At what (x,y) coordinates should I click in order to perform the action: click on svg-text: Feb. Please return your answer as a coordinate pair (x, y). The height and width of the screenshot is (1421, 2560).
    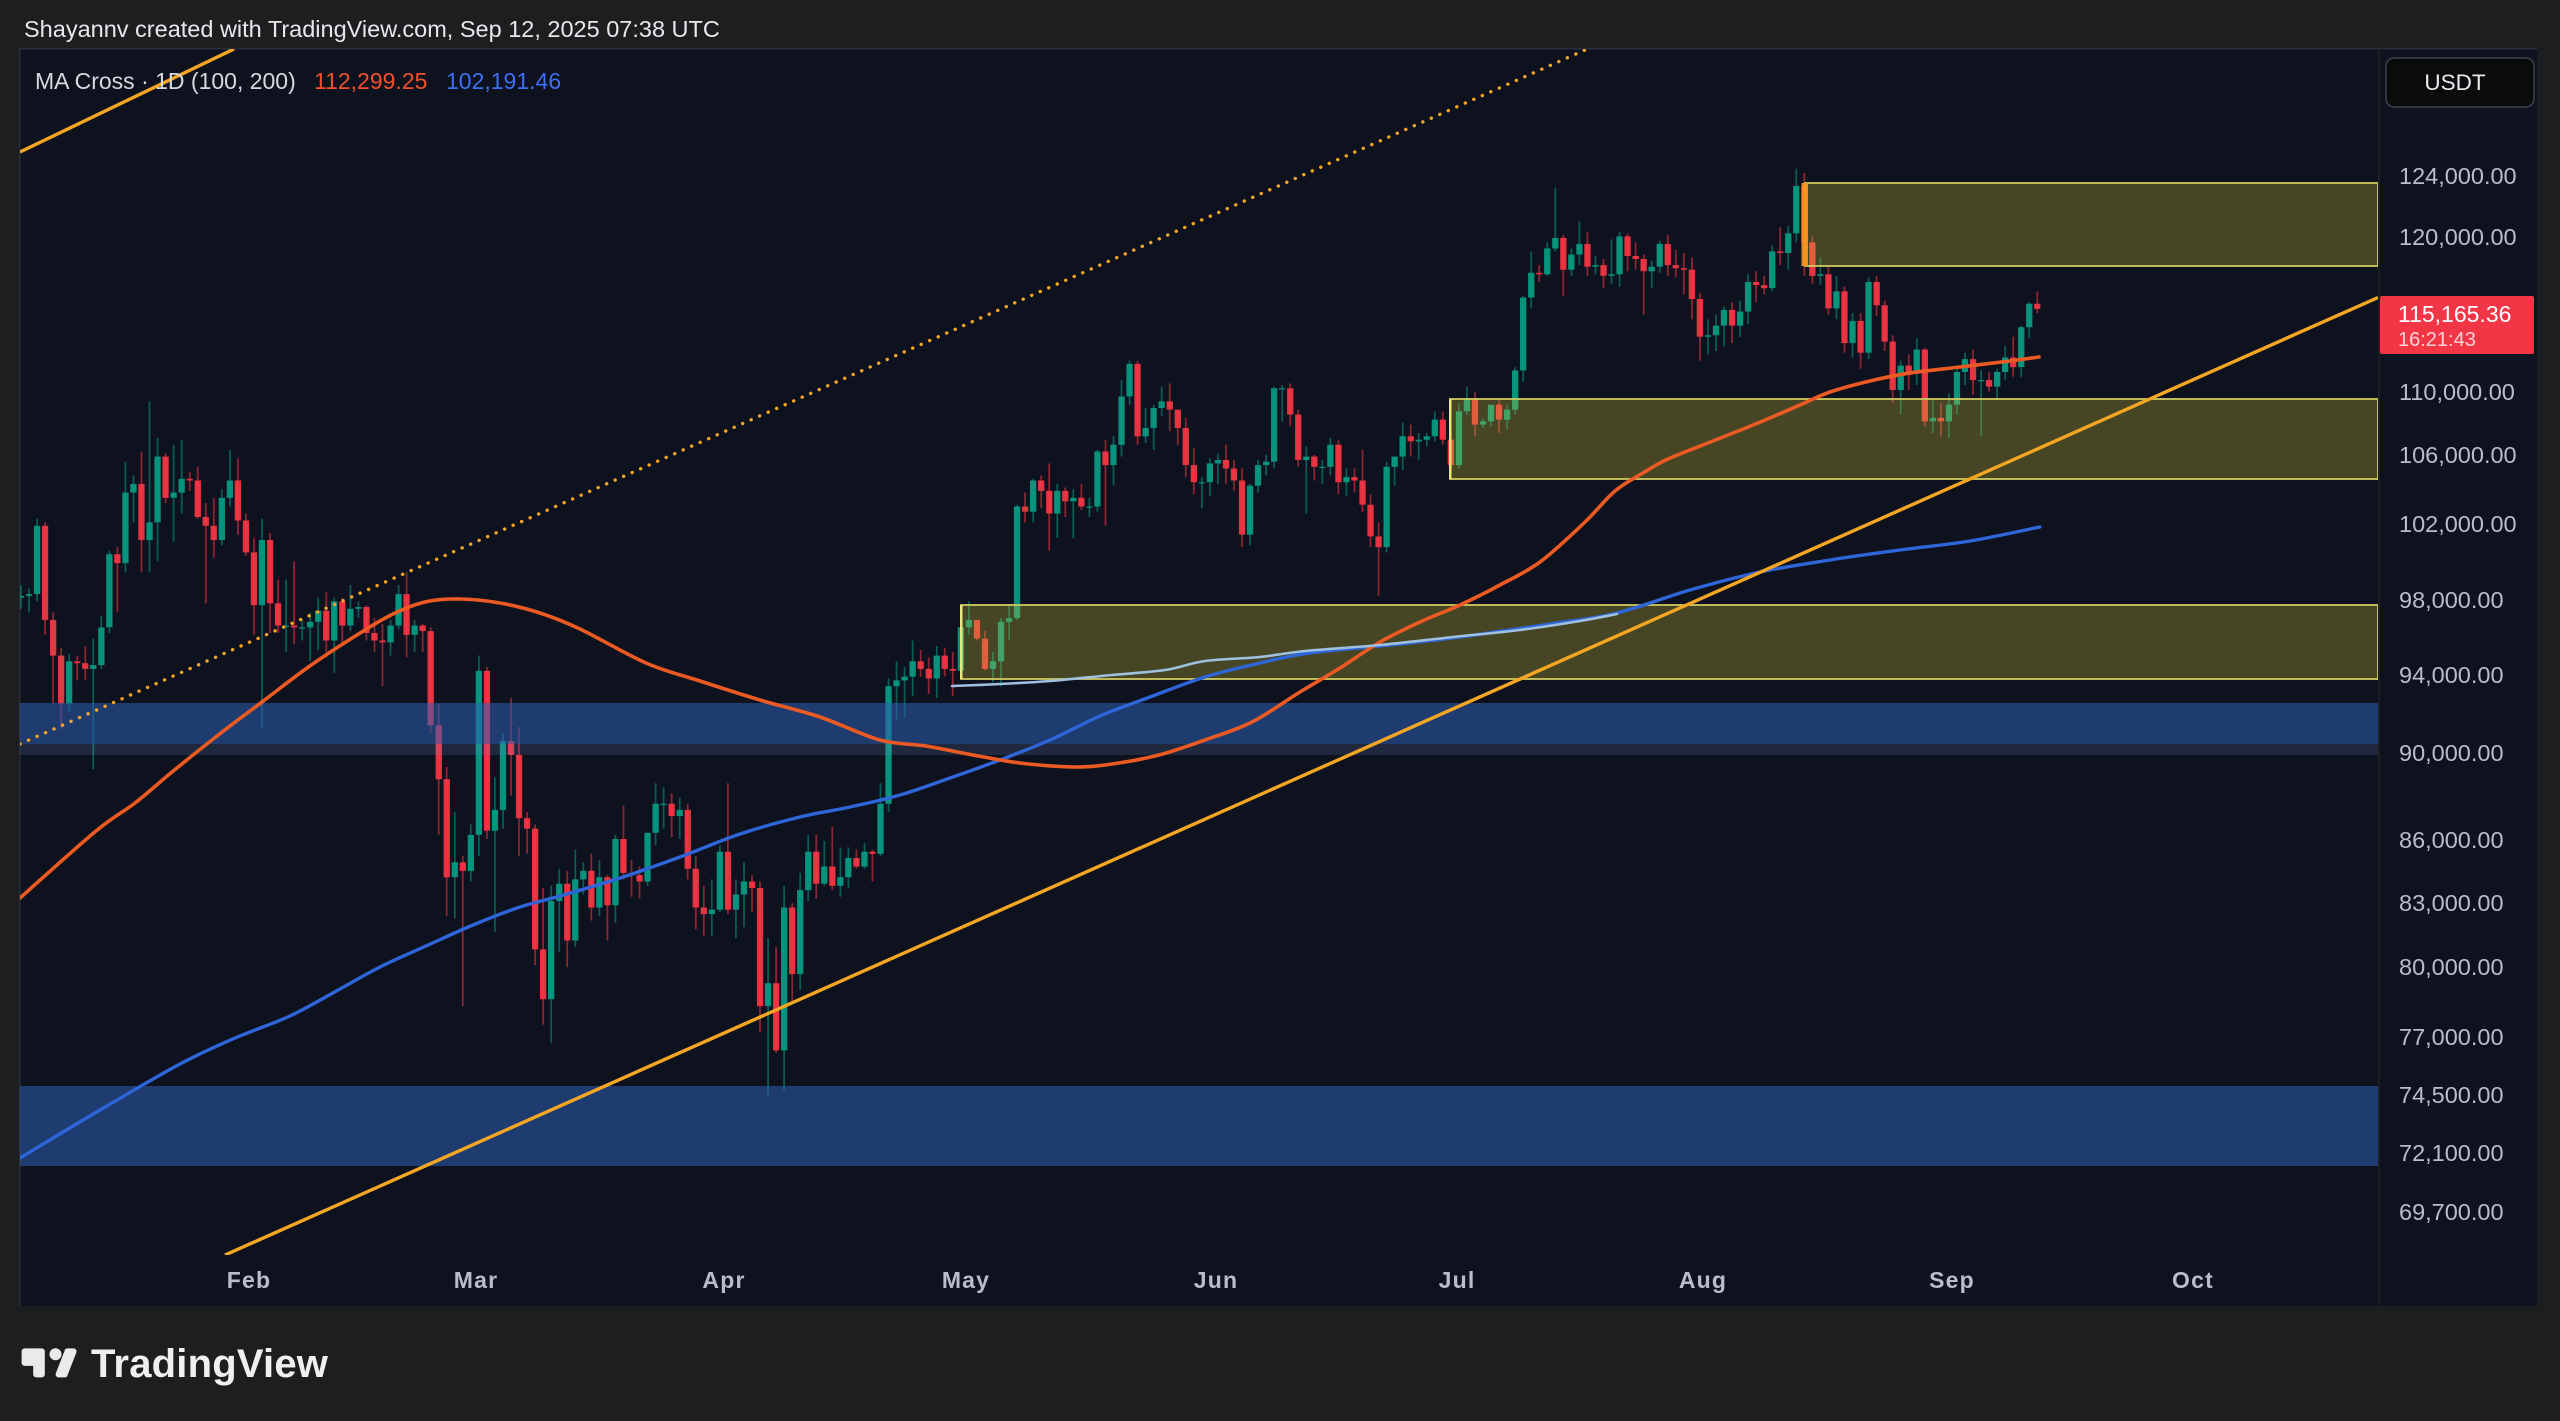
    Looking at the image, I should click on (249, 1280).